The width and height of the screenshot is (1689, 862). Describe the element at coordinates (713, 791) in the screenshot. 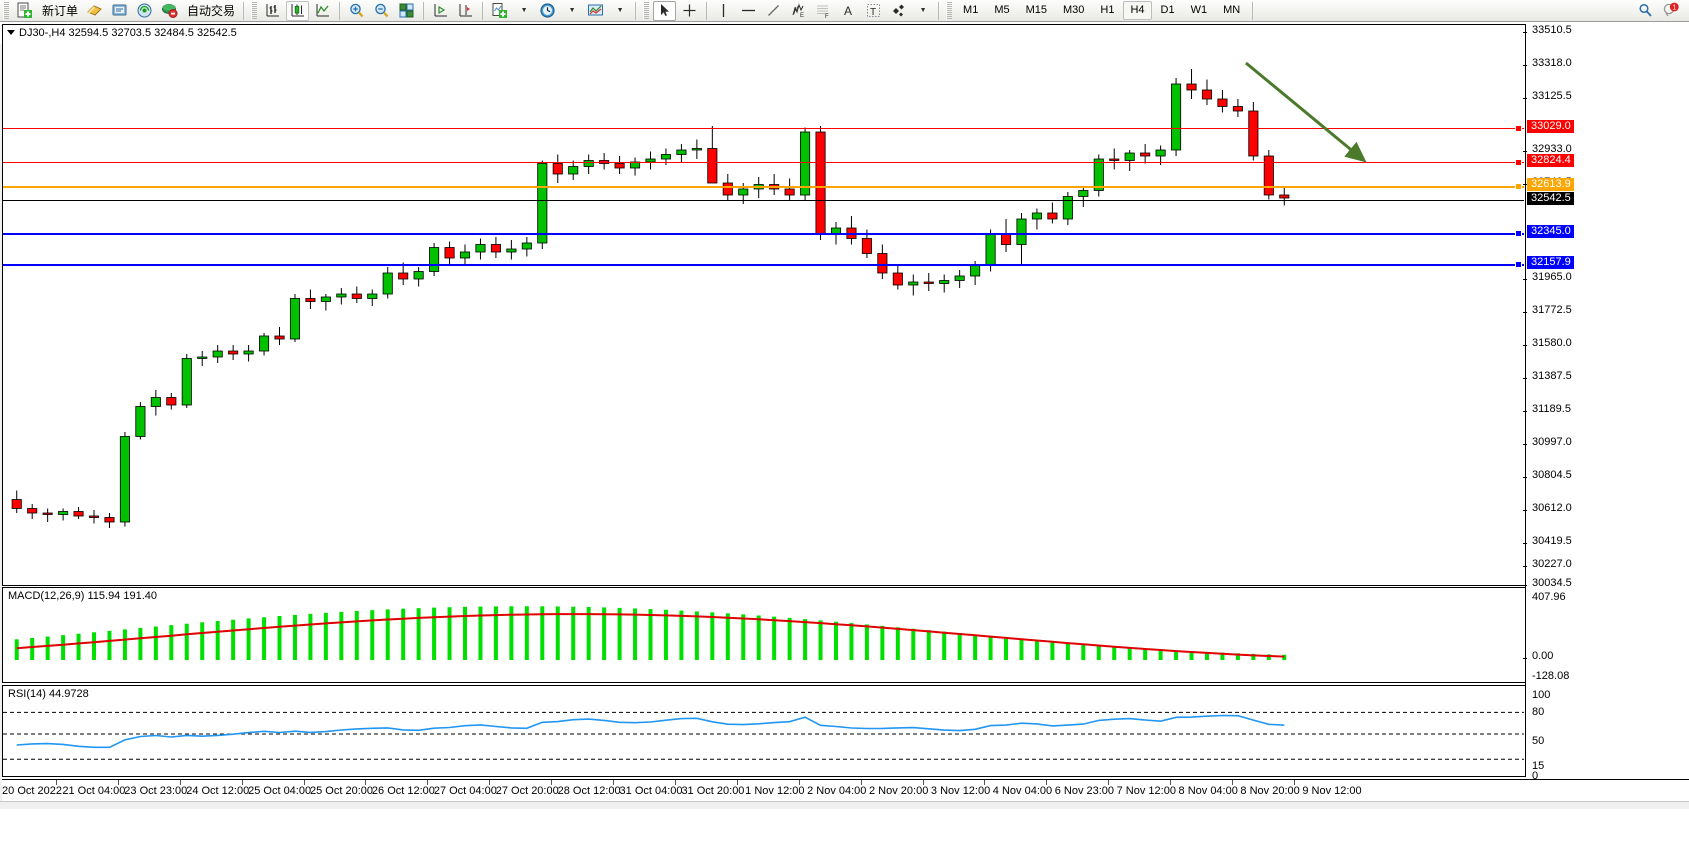

I see `time-axis-label: 31 Oct 20:00` at that location.